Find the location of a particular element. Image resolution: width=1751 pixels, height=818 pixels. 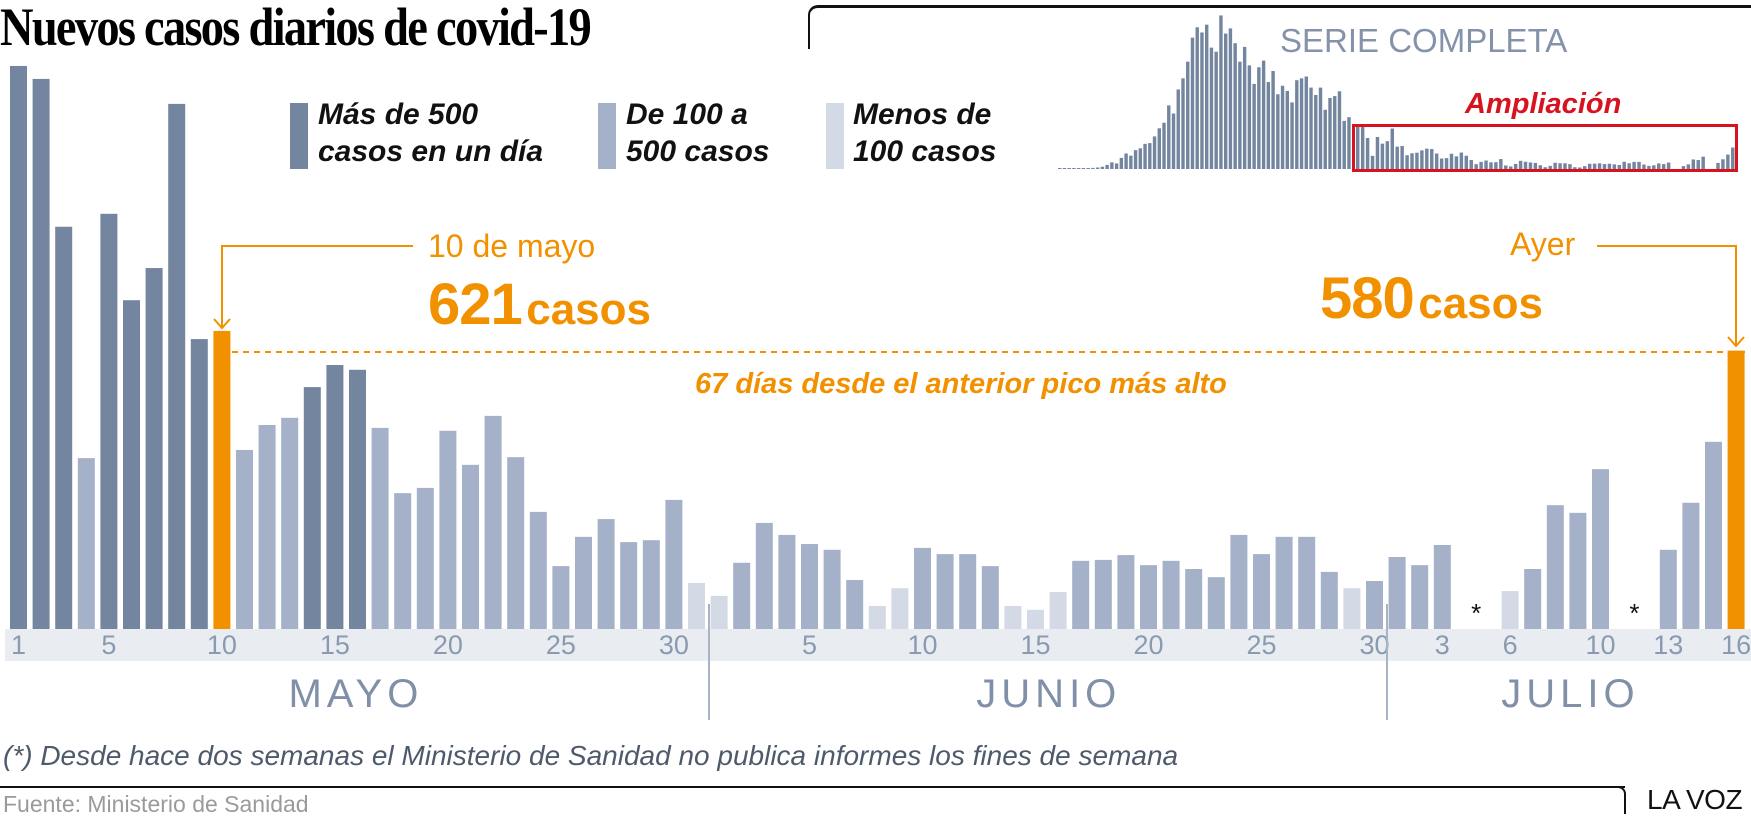

chart-title: Nuevos casos diarios de covid-19 is located at coordinates (296, 28).